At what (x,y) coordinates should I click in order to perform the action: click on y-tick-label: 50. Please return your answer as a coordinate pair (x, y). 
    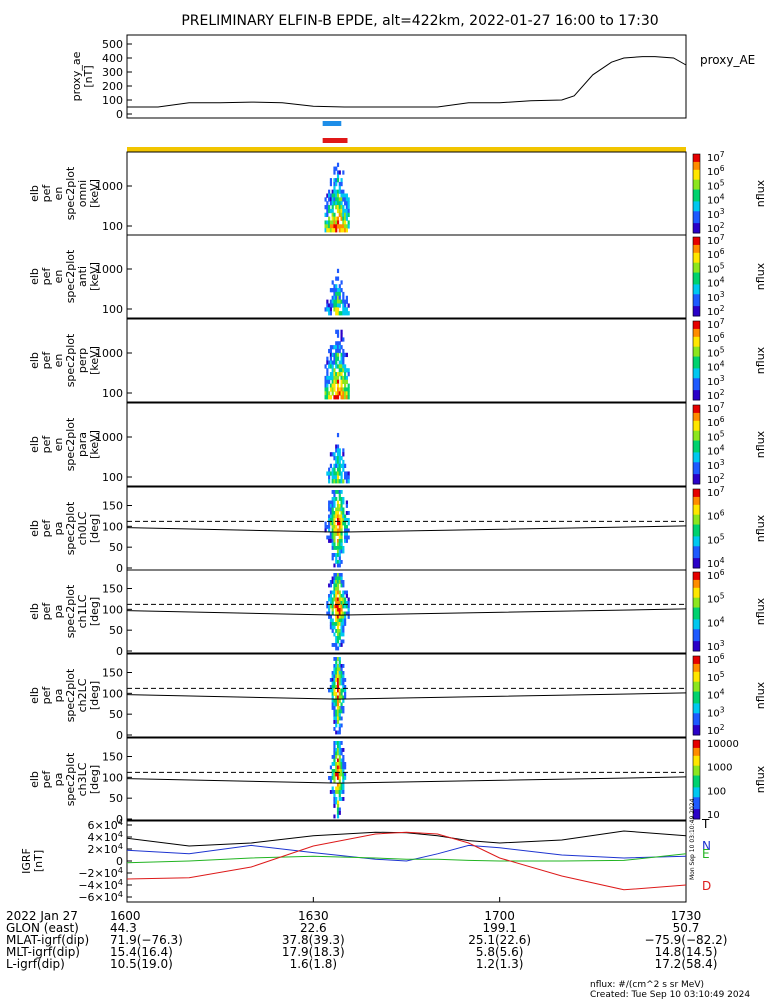
    Looking at the image, I should click on (116, 547).